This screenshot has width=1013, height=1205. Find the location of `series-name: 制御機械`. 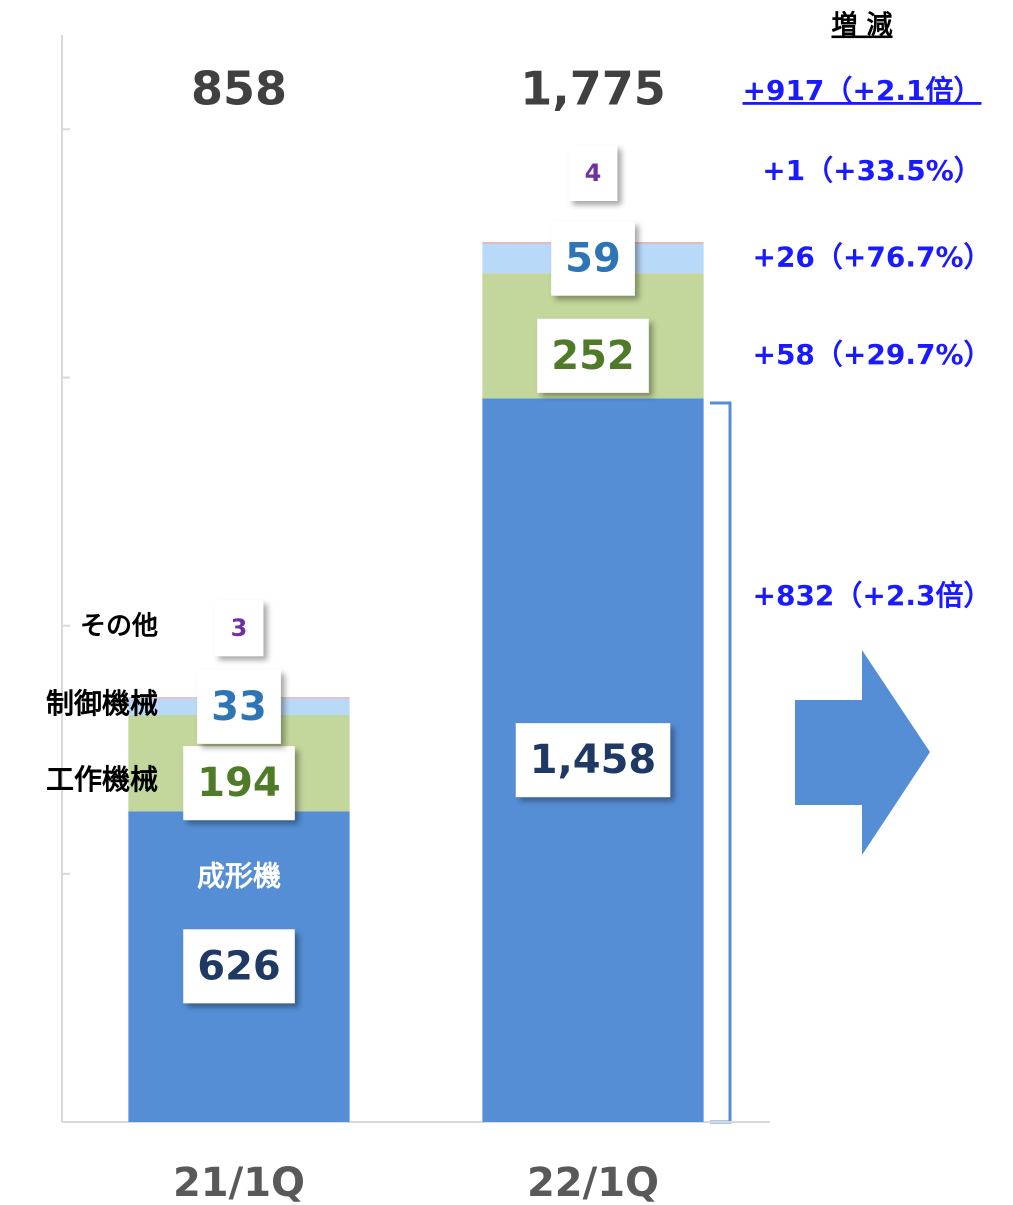

series-name: 制御機械 is located at coordinates (102, 703).